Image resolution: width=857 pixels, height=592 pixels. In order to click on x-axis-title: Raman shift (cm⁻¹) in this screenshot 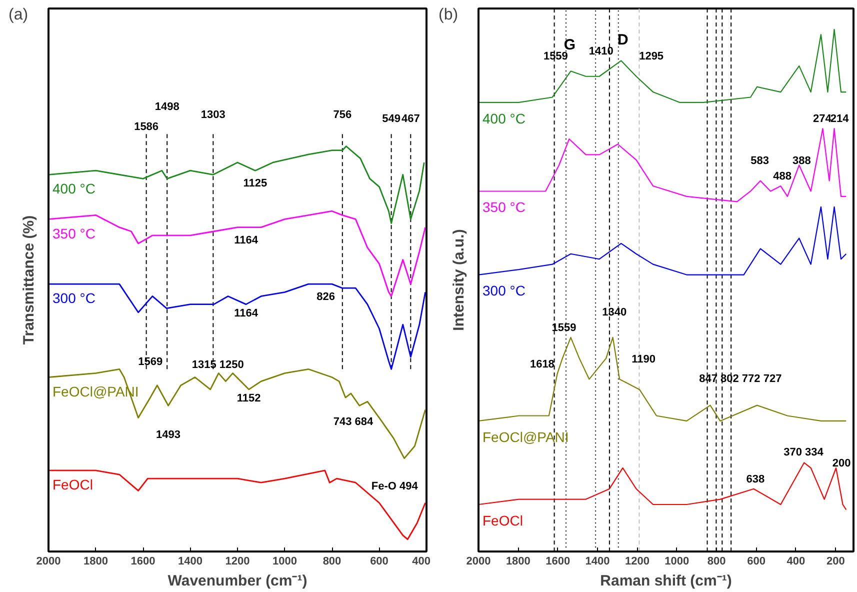, I will do `click(666, 581)`.